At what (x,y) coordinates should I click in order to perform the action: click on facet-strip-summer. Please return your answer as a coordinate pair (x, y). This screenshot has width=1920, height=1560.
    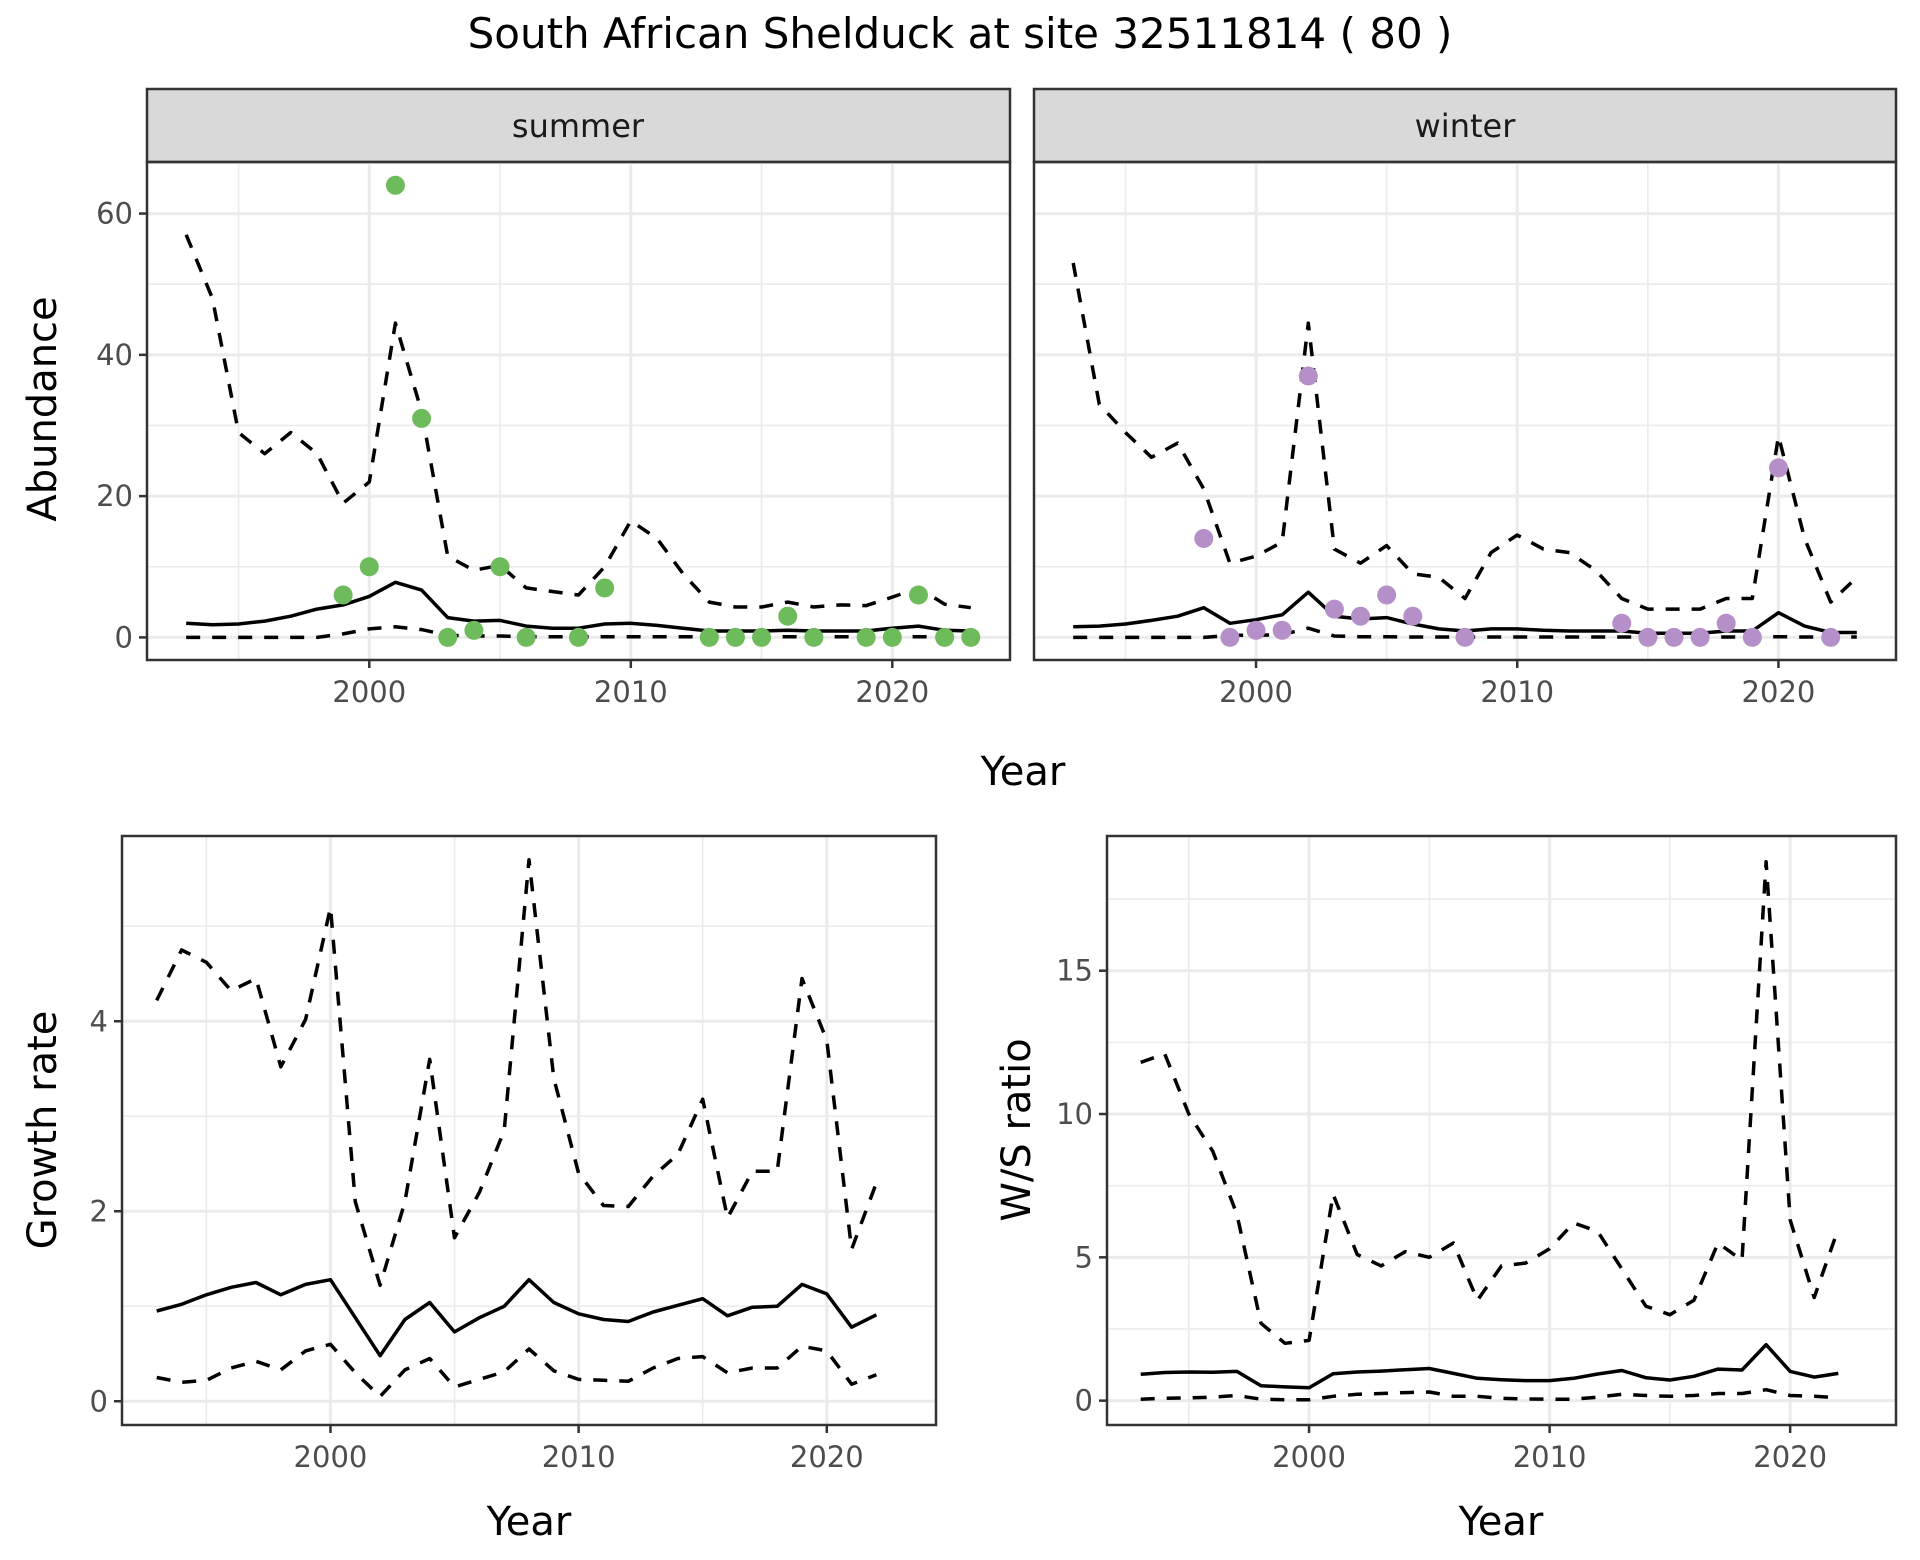
    Looking at the image, I should click on (578, 125).